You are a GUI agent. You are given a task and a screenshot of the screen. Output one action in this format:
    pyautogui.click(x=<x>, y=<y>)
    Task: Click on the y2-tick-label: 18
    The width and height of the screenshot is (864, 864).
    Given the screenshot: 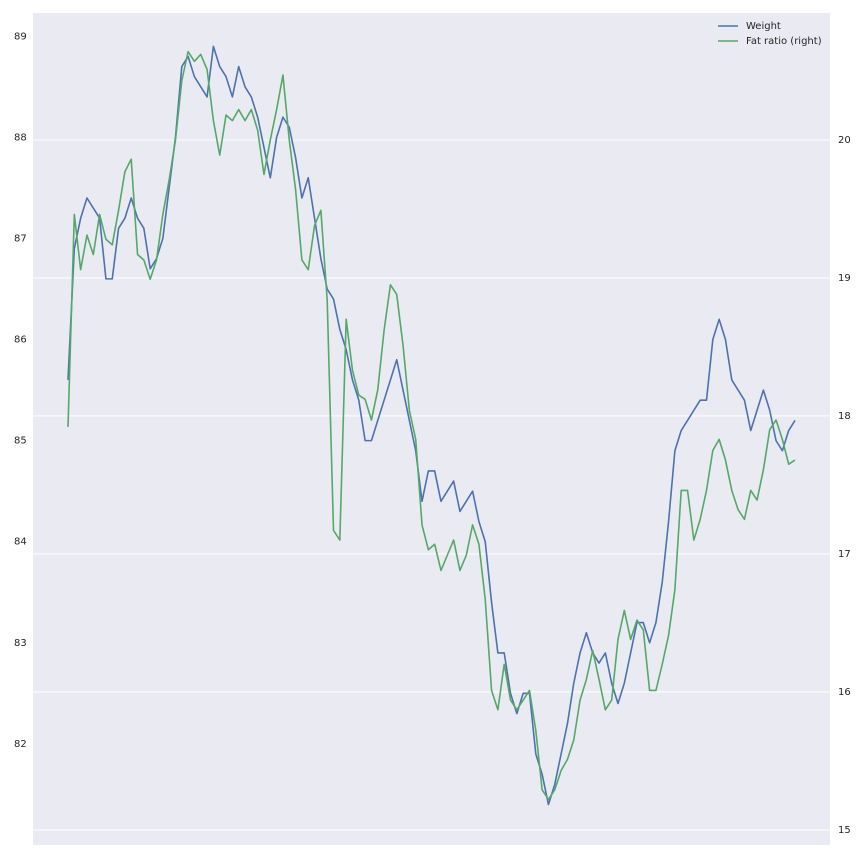 What is the action you would take?
    pyautogui.click(x=844, y=416)
    